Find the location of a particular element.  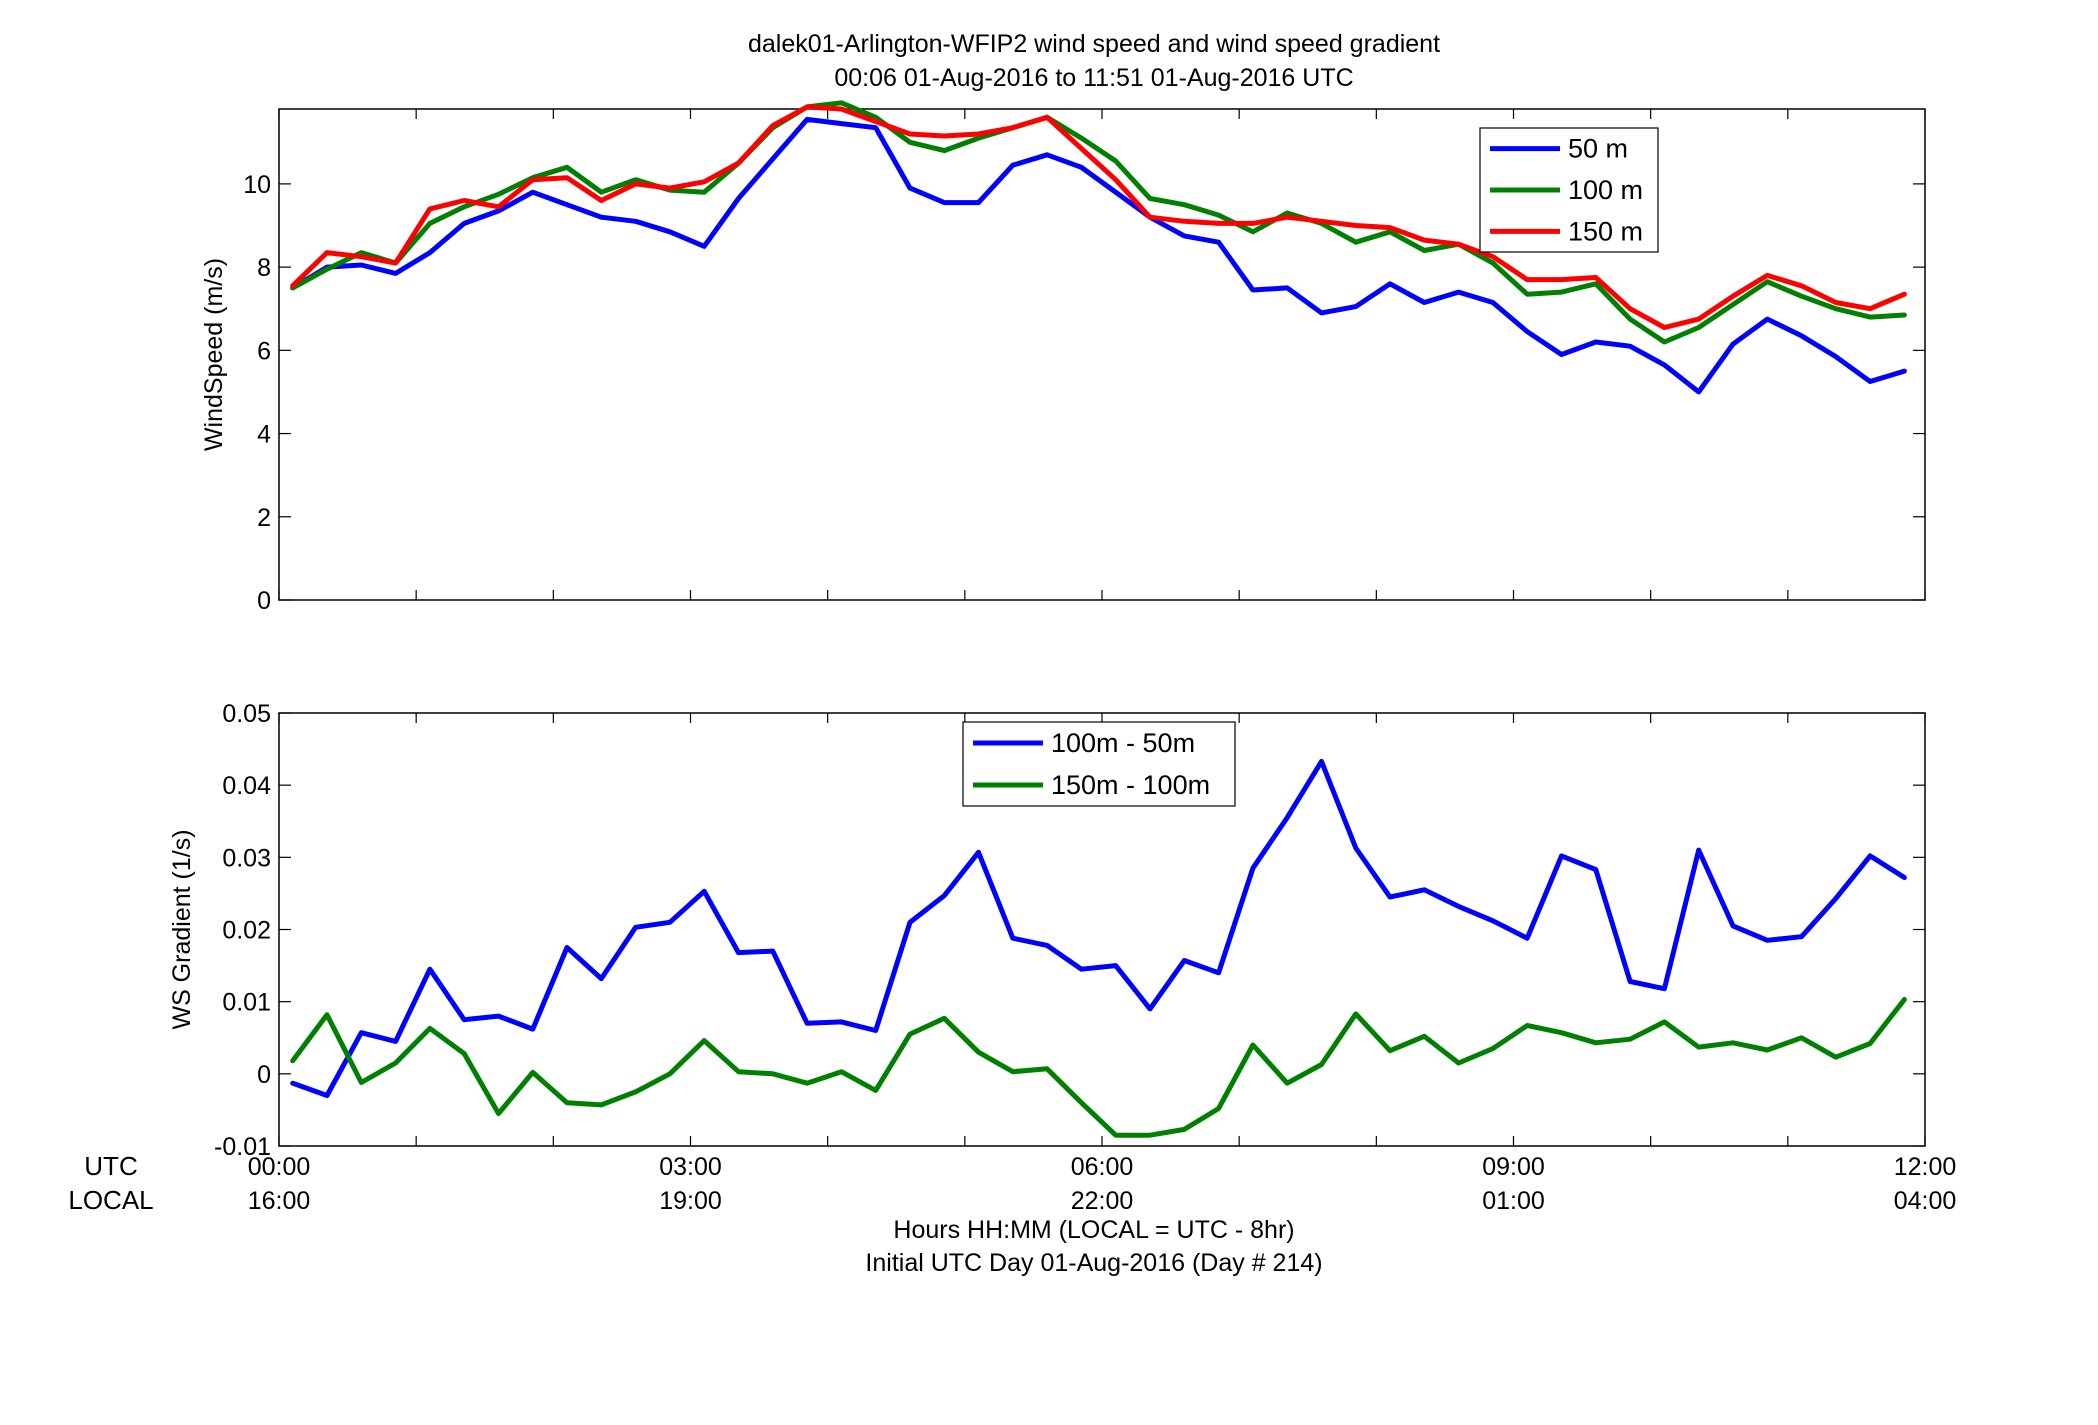

y-tick-label: -0.01 is located at coordinates (242, 1147).